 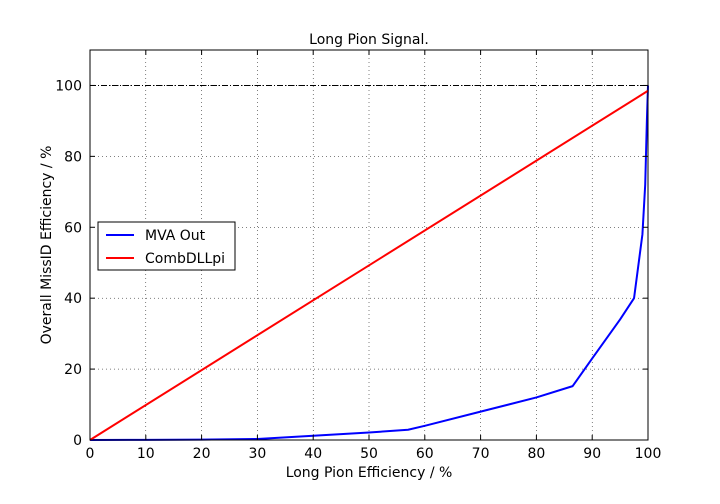 I want to click on y-axis-label: Overall MissID Efficiency / %, so click(x=47, y=245).